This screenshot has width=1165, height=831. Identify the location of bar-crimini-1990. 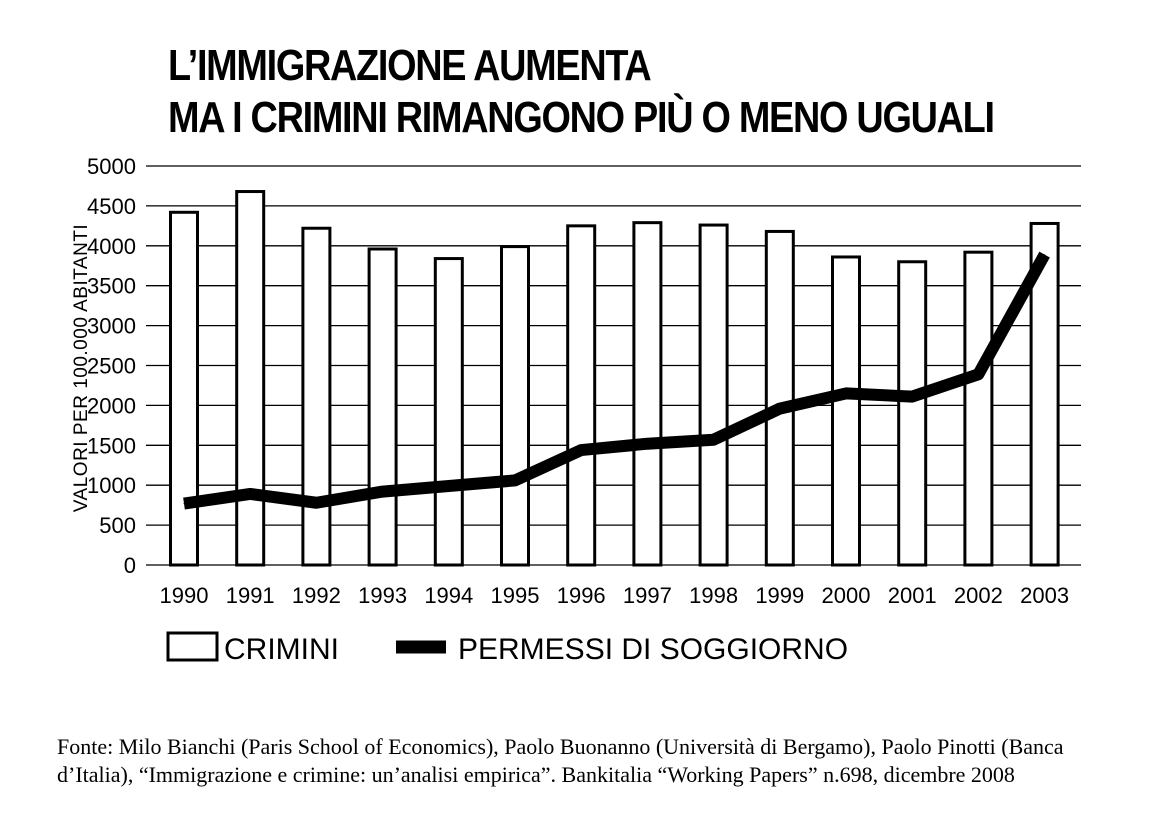
(184, 388).